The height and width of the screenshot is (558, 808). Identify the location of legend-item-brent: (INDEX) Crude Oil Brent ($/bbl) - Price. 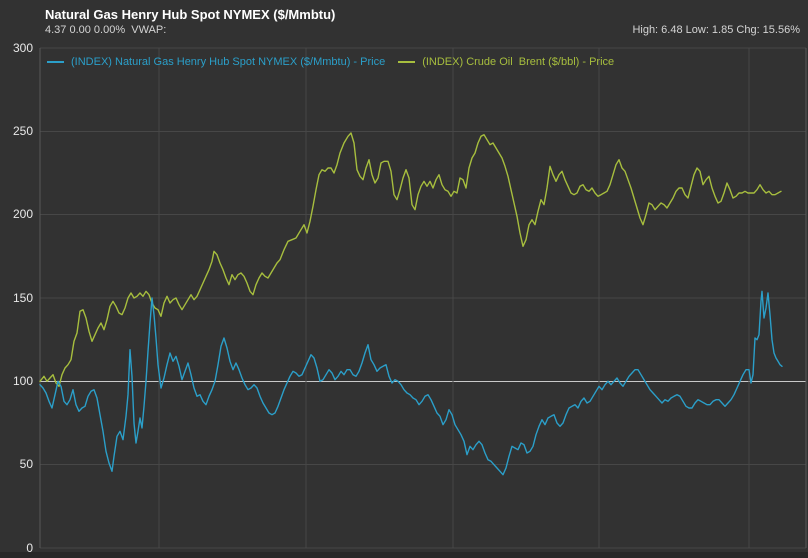
(506, 62).